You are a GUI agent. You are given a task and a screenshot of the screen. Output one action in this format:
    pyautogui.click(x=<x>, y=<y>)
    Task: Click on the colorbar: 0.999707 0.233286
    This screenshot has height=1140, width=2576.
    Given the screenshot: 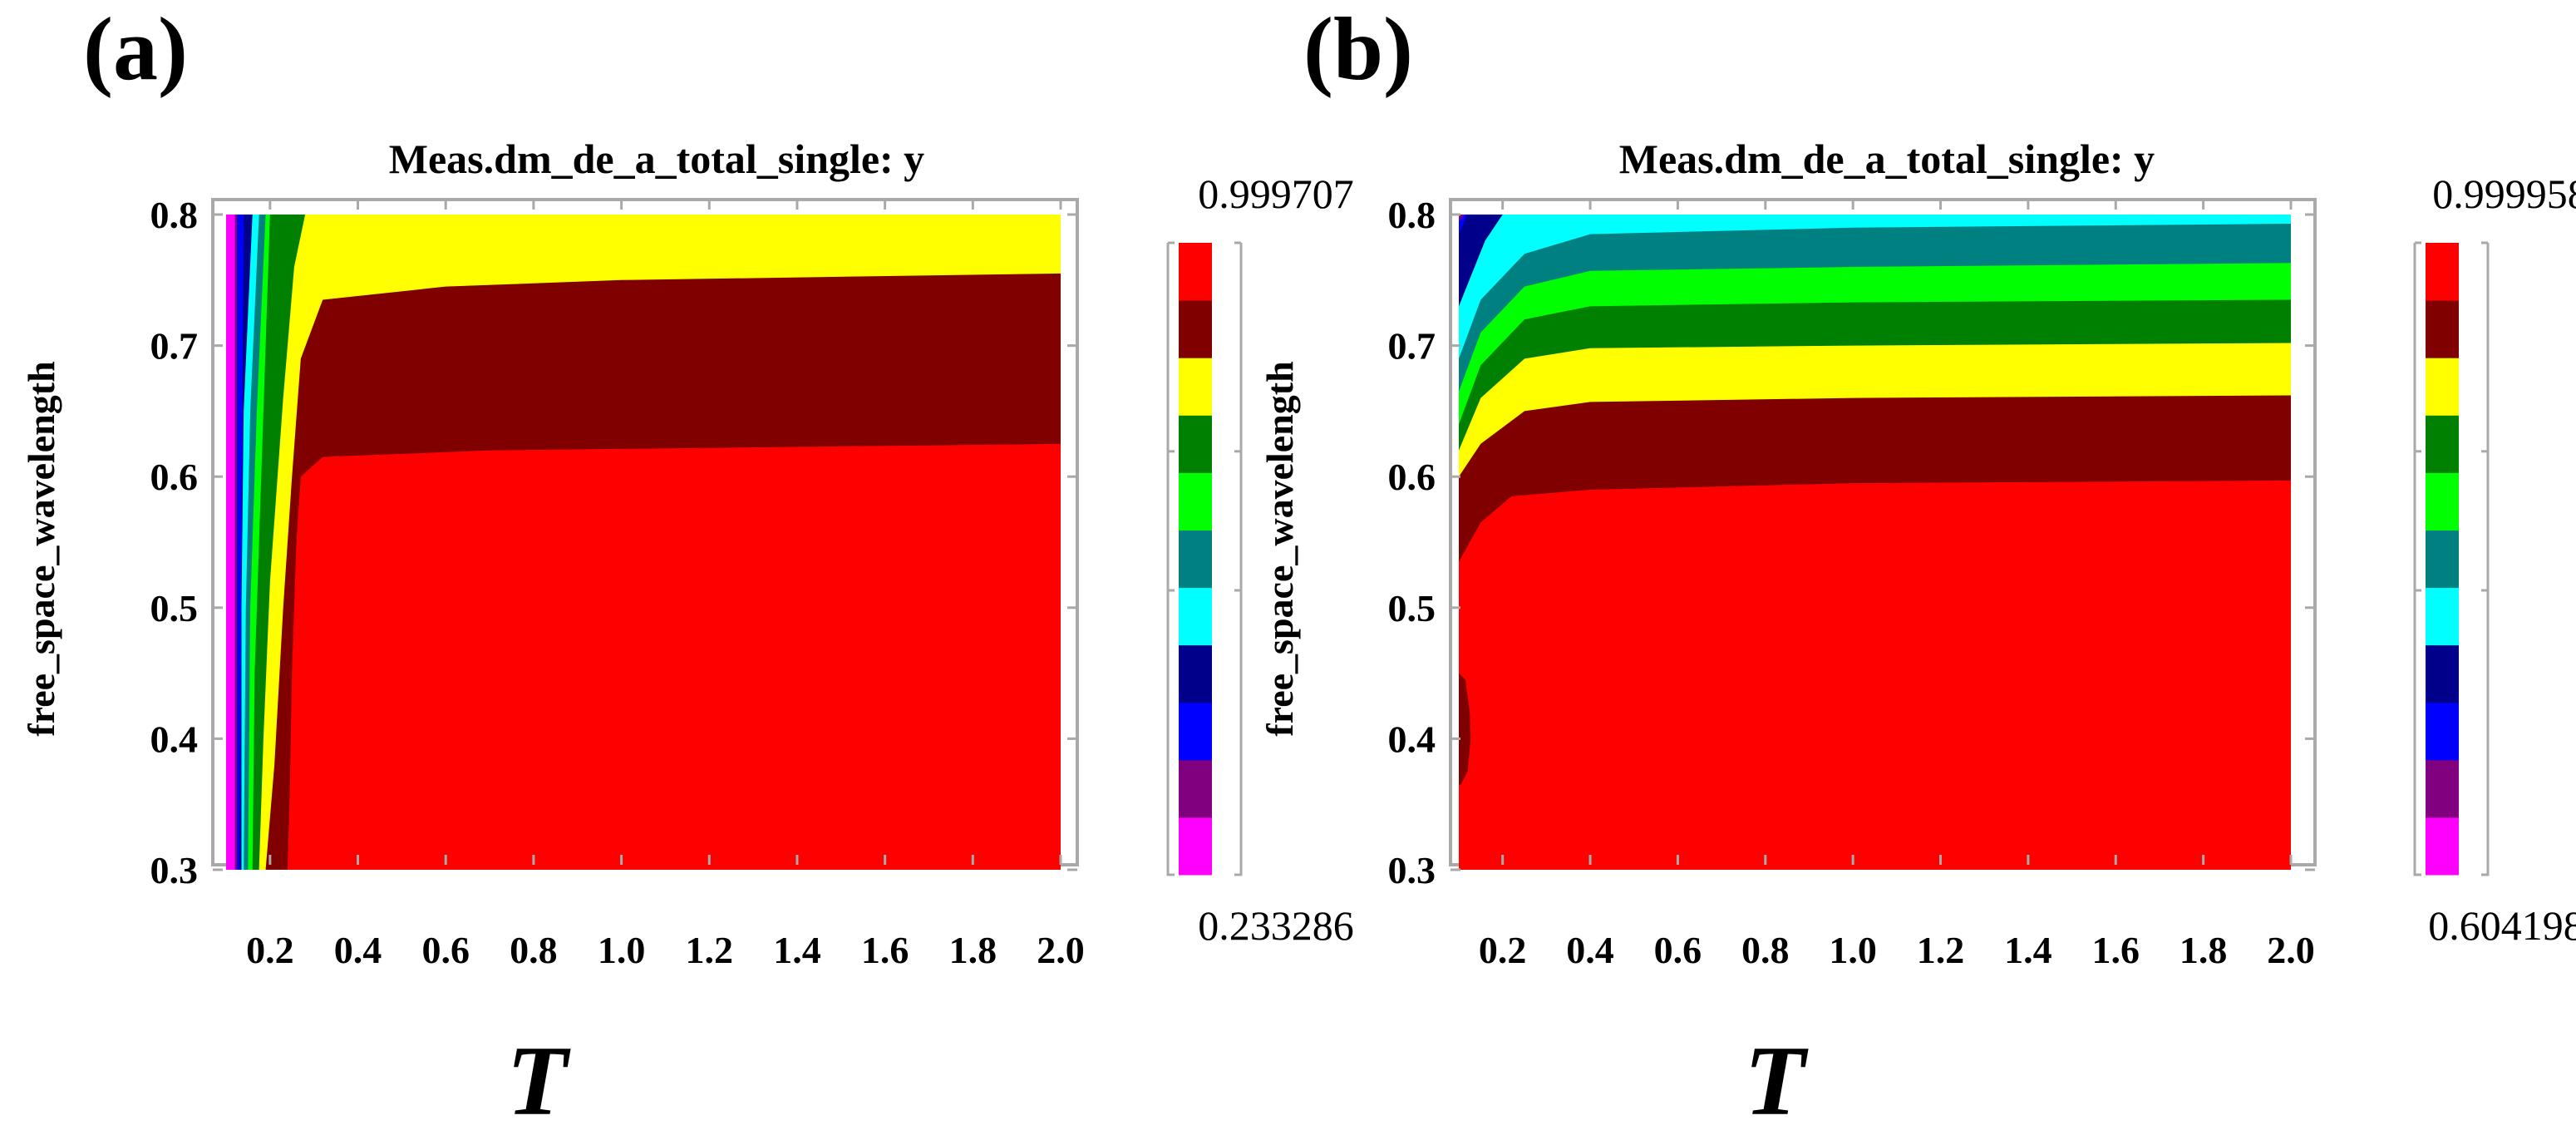 What is the action you would take?
    pyautogui.click(x=1260, y=559)
    